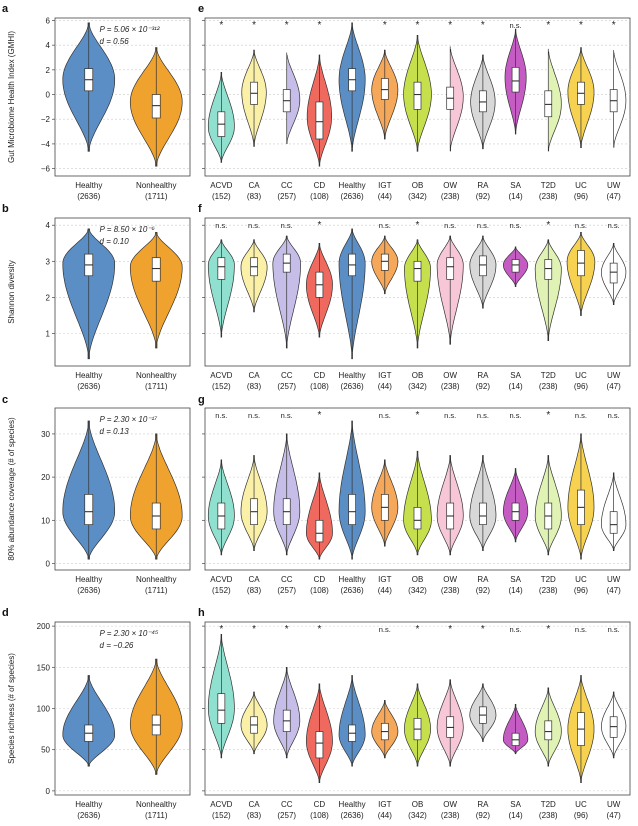 This screenshot has height=826, width=638. What do you see at coordinates (548, 590) in the screenshot?
I see `x-tick-count: (238)` at bounding box center [548, 590].